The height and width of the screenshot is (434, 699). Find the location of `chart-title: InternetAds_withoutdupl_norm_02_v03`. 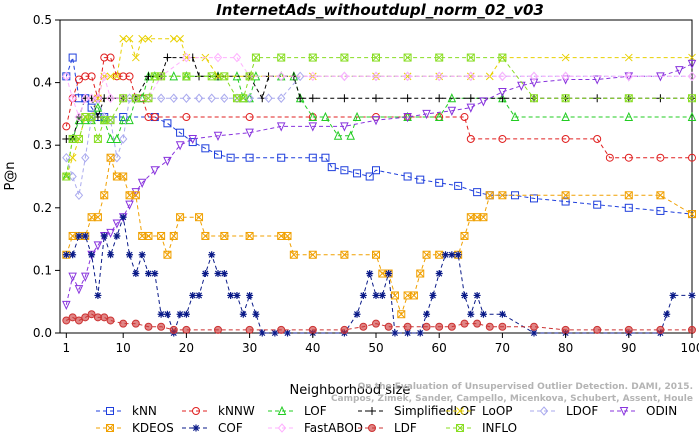

chart-title: InternetAds_withoutdupl_norm_02_v03 is located at coordinates (380, 10).